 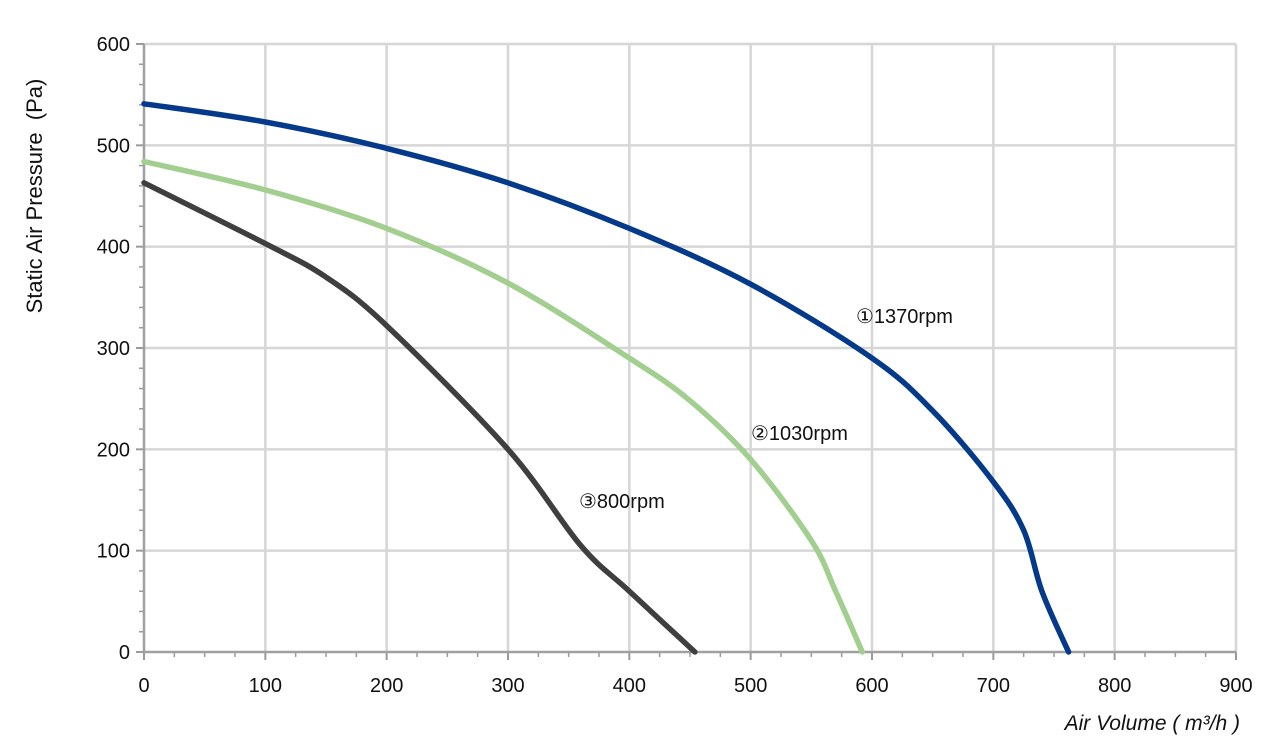 I want to click on label-800rpm: ③800rpm, so click(x=622, y=502).